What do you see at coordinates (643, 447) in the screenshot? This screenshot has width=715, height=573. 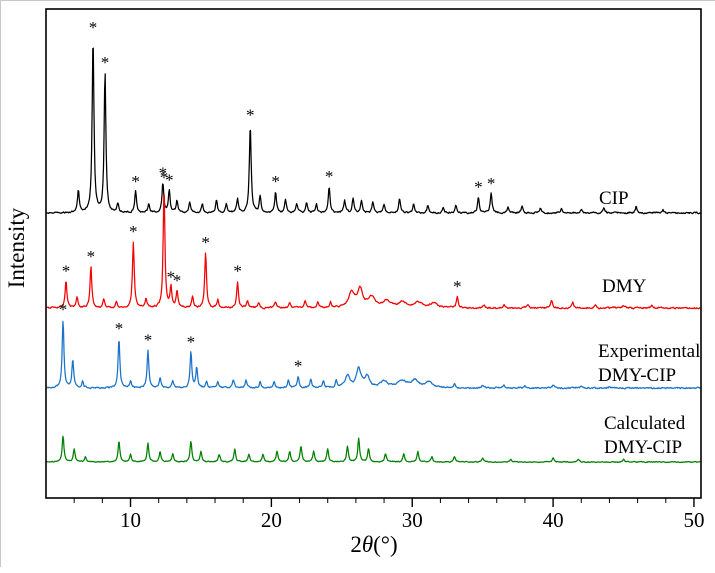 I see `series-label-calculated-line2: DMY-CIP` at bounding box center [643, 447].